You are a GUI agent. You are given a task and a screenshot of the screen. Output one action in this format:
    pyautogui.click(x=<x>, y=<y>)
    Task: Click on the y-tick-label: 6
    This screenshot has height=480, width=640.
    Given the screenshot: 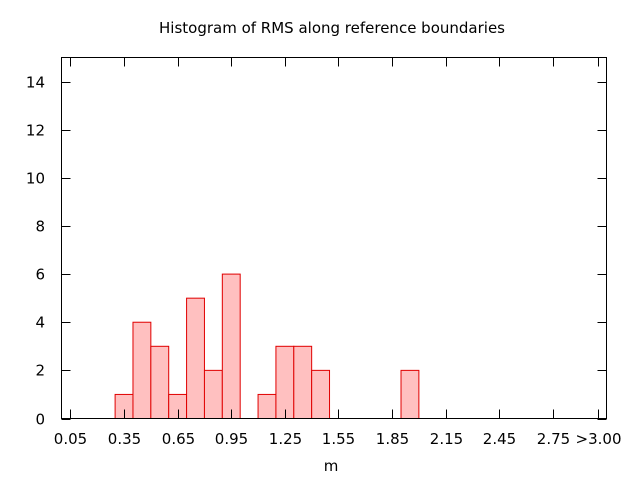 What is the action you would take?
    pyautogui.click(x=40, y=275)
    